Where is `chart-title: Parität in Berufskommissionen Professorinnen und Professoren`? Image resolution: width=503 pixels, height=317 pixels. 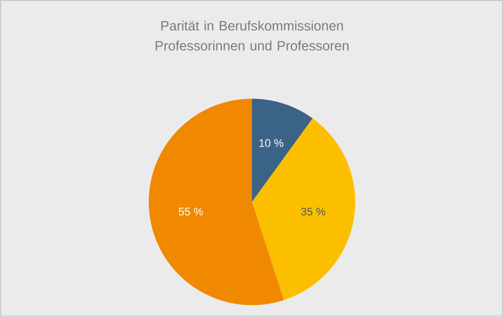
chart-title: Parität in Berufskommissionen Professorinnen und Professoren is located at coordinates (252, 35).